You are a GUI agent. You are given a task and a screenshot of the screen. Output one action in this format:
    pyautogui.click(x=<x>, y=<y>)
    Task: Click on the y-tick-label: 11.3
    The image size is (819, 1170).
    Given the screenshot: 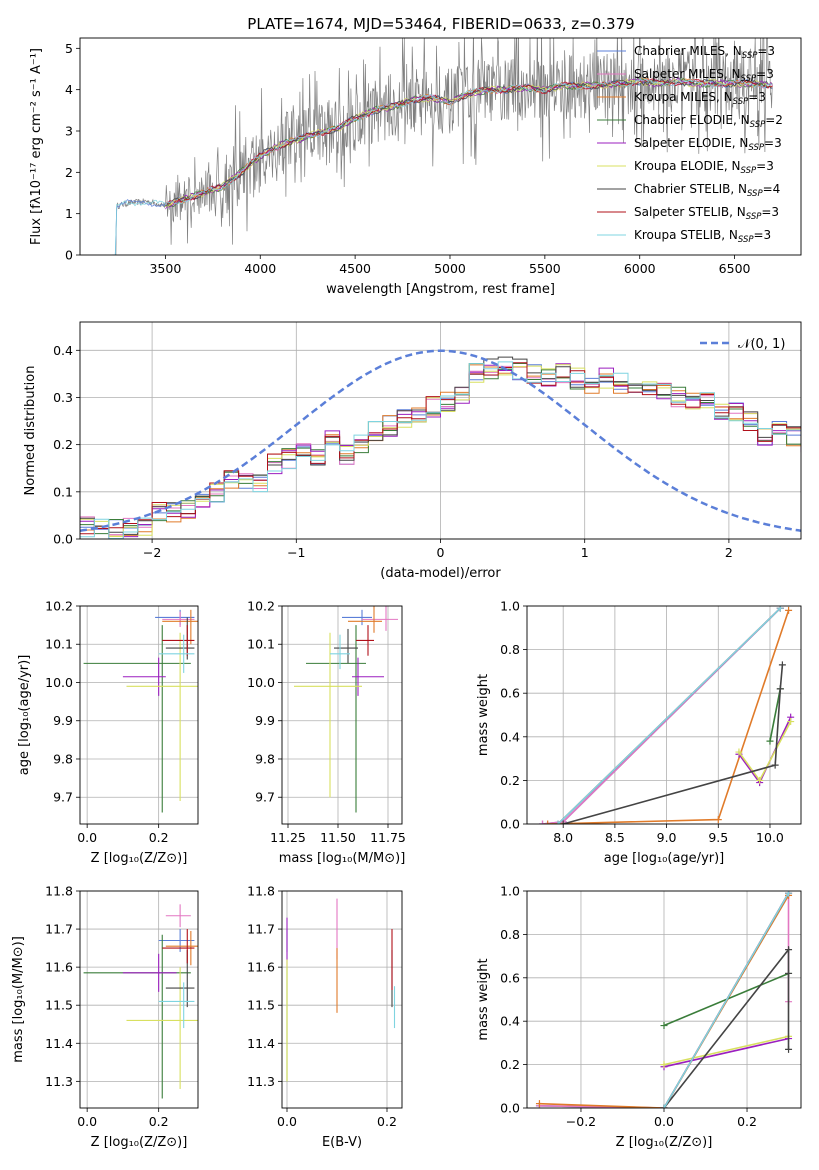 What is the action you would take?
    pyautogui.click(x=59, y=1081)
    